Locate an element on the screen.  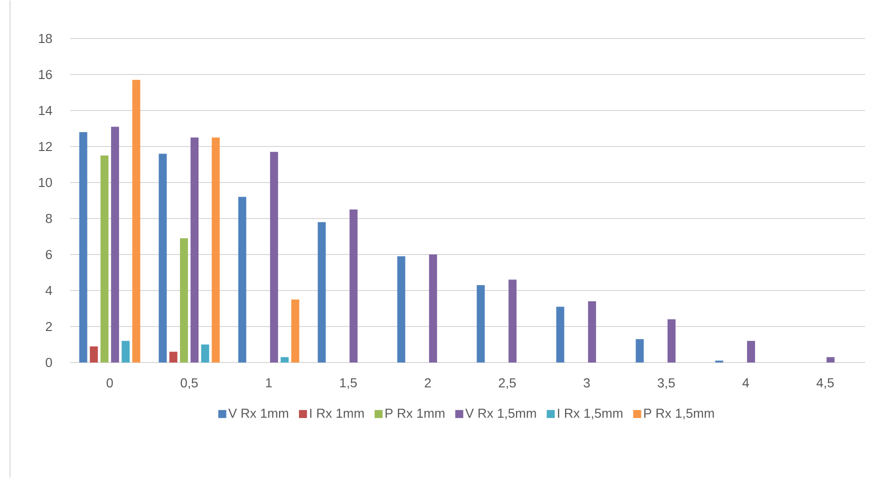
legend-label: V Rx 1mm is located at coordinates (258, 413).